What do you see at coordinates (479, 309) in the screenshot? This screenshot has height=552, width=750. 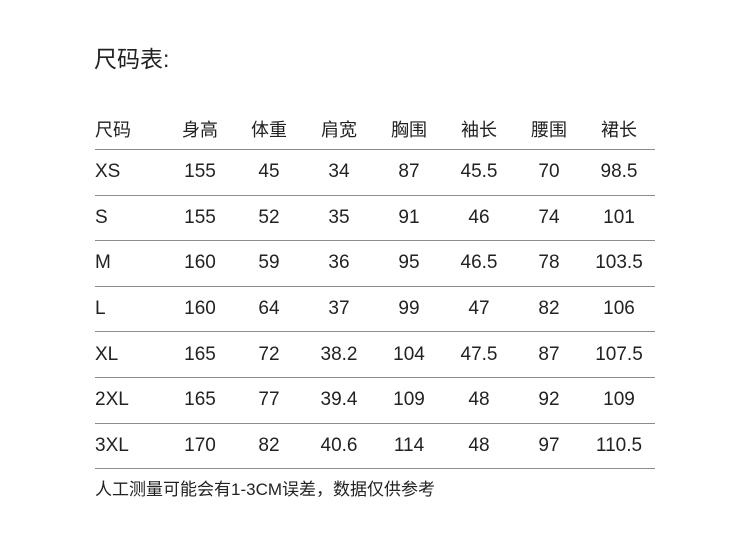 I see `table-cell: 47` at bounding box center [479, 309].